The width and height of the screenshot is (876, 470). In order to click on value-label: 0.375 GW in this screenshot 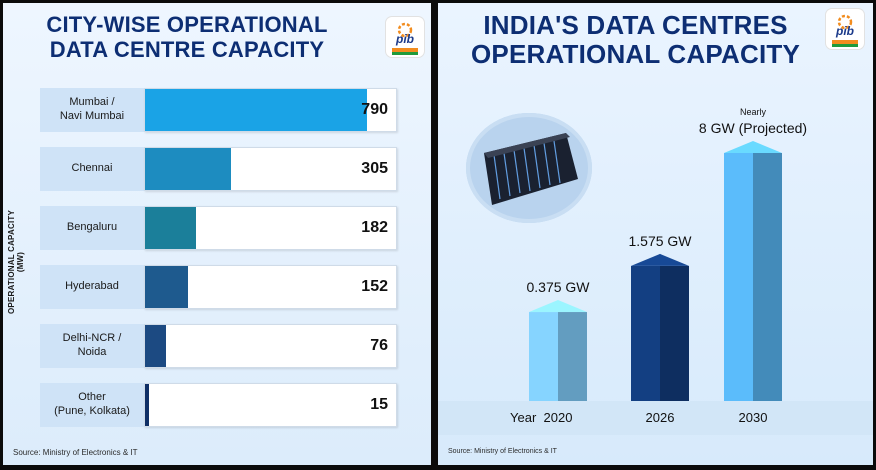, I will do `click(558, 287)`.